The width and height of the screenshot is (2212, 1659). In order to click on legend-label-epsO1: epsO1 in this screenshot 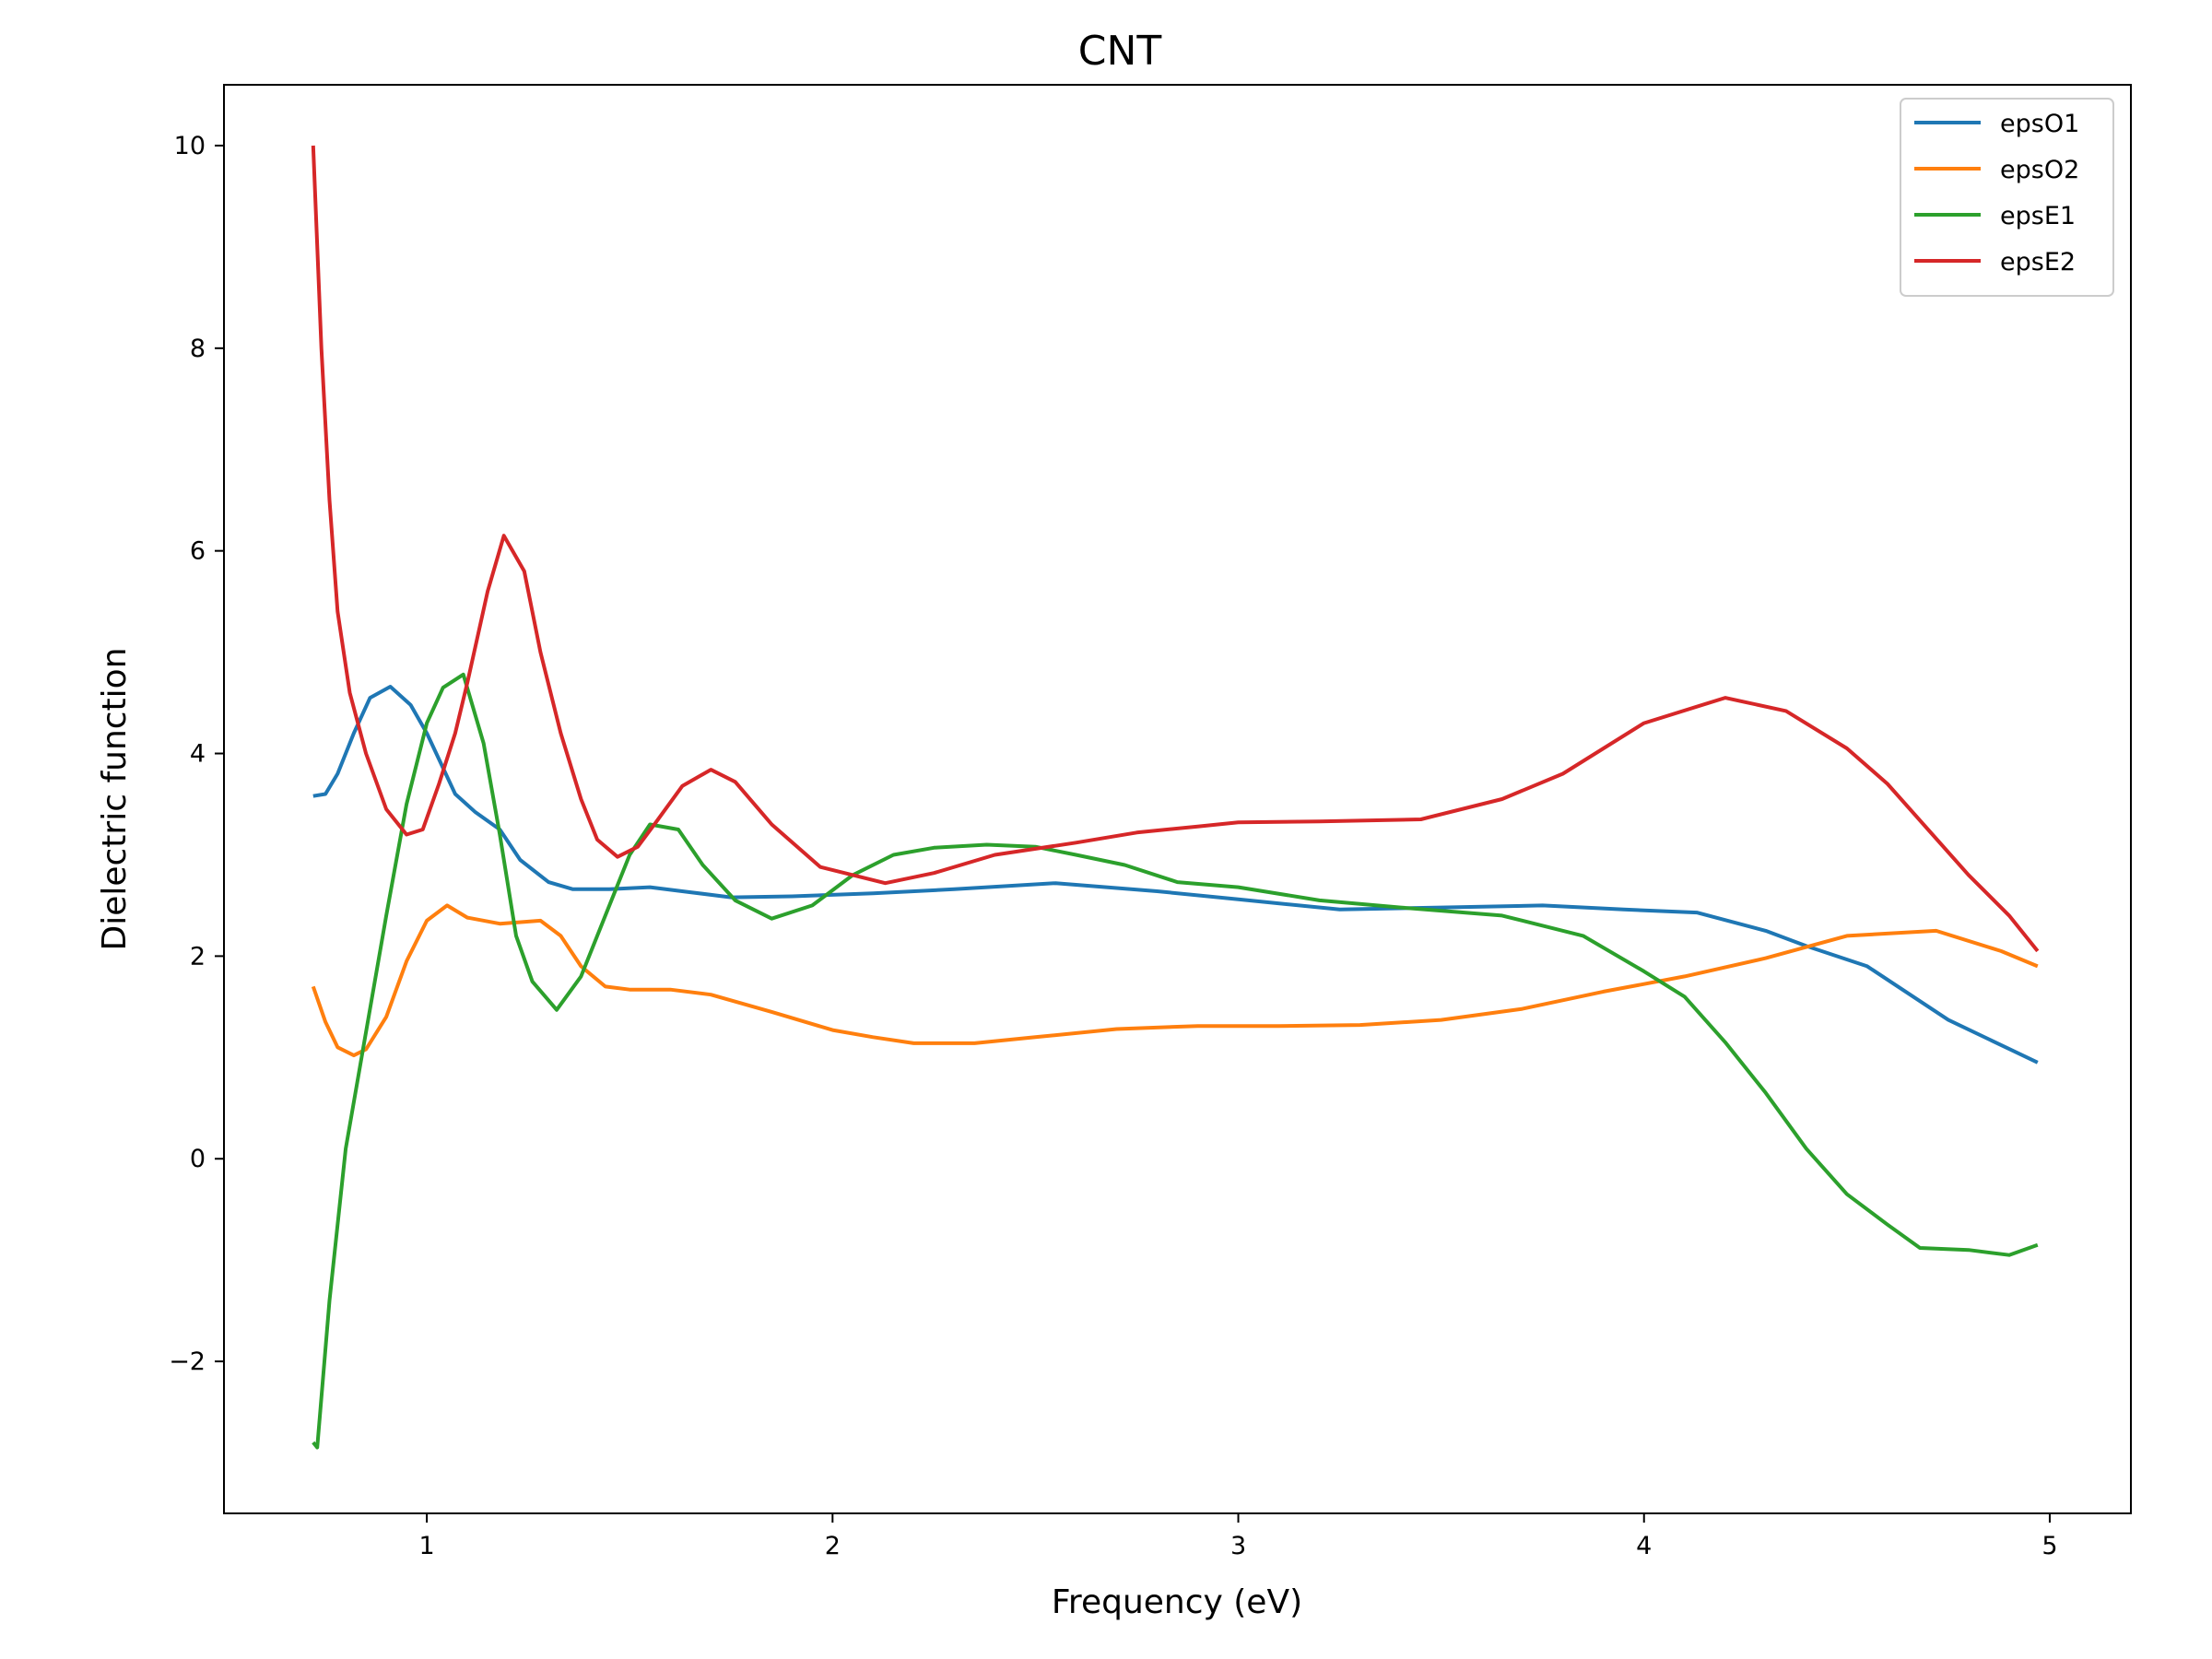, I will do `click(2039, 124)`.